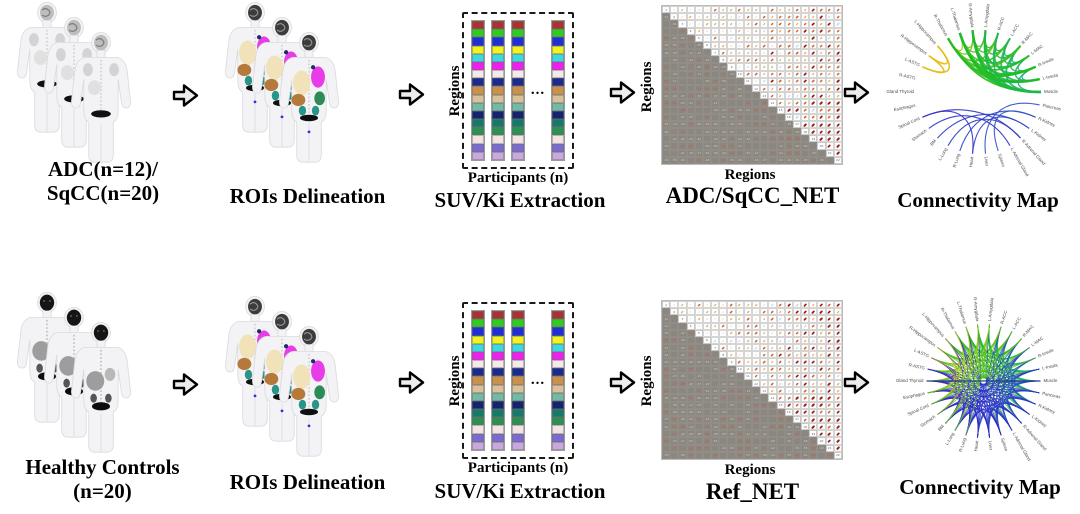  What do you see at coordinates (690, 153) in the screenshot?
I see `matrix-cell: .16` at bounding box center [690, 153].